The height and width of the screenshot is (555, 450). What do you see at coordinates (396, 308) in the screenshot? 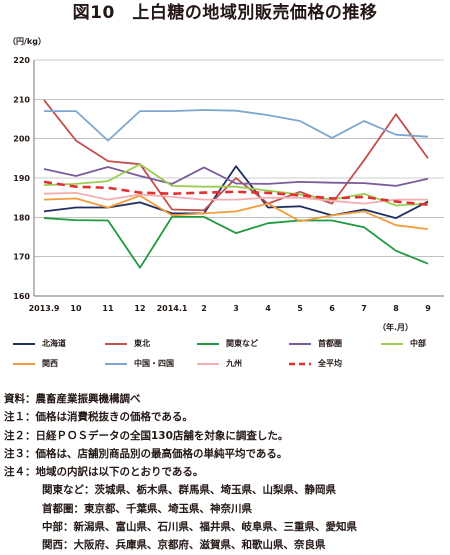
I see `x-tick-label: 8` at bounding box center [396, 308].